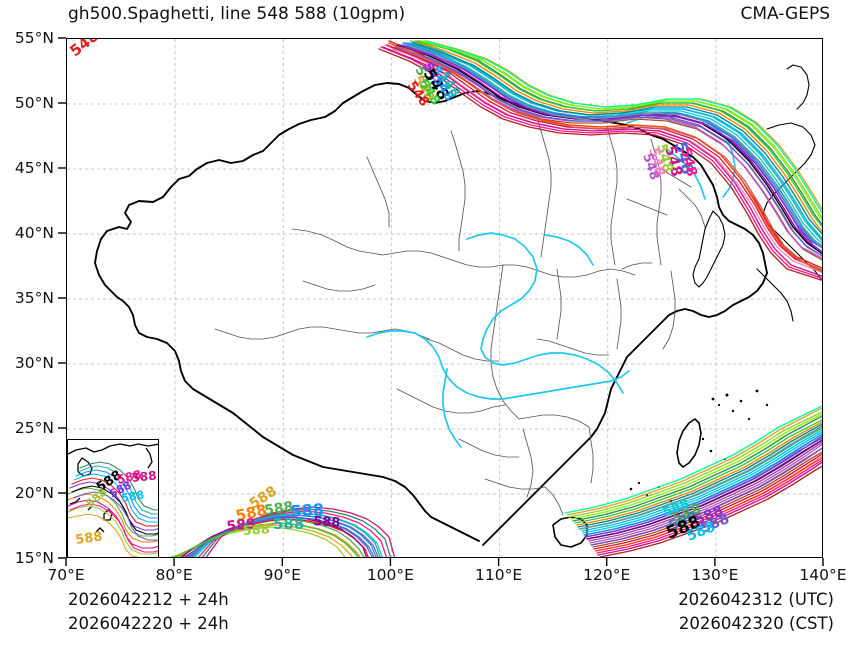 This screenshot has height=645, width=860. I want to click on y-tick-2: 45°N, so click(34, 168).